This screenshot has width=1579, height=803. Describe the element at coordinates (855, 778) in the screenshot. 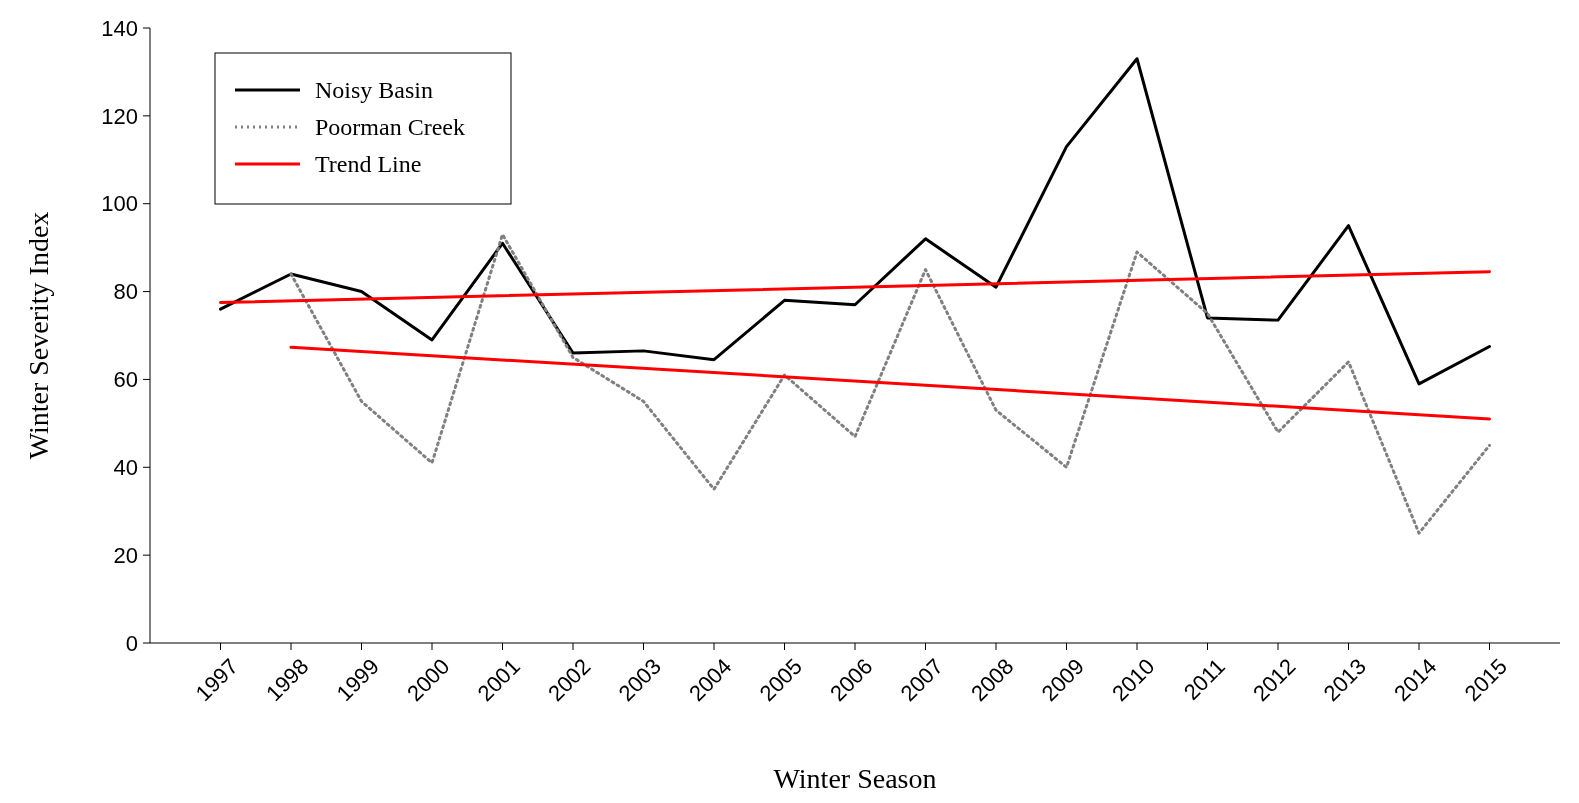

I see `x-axis-title: Winter Season` at that location.